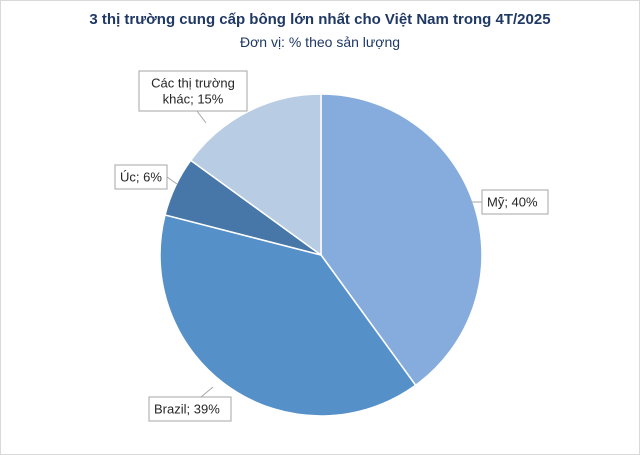  I want to click on data-label-my: Mỹ; 40%, so click(510, 202).